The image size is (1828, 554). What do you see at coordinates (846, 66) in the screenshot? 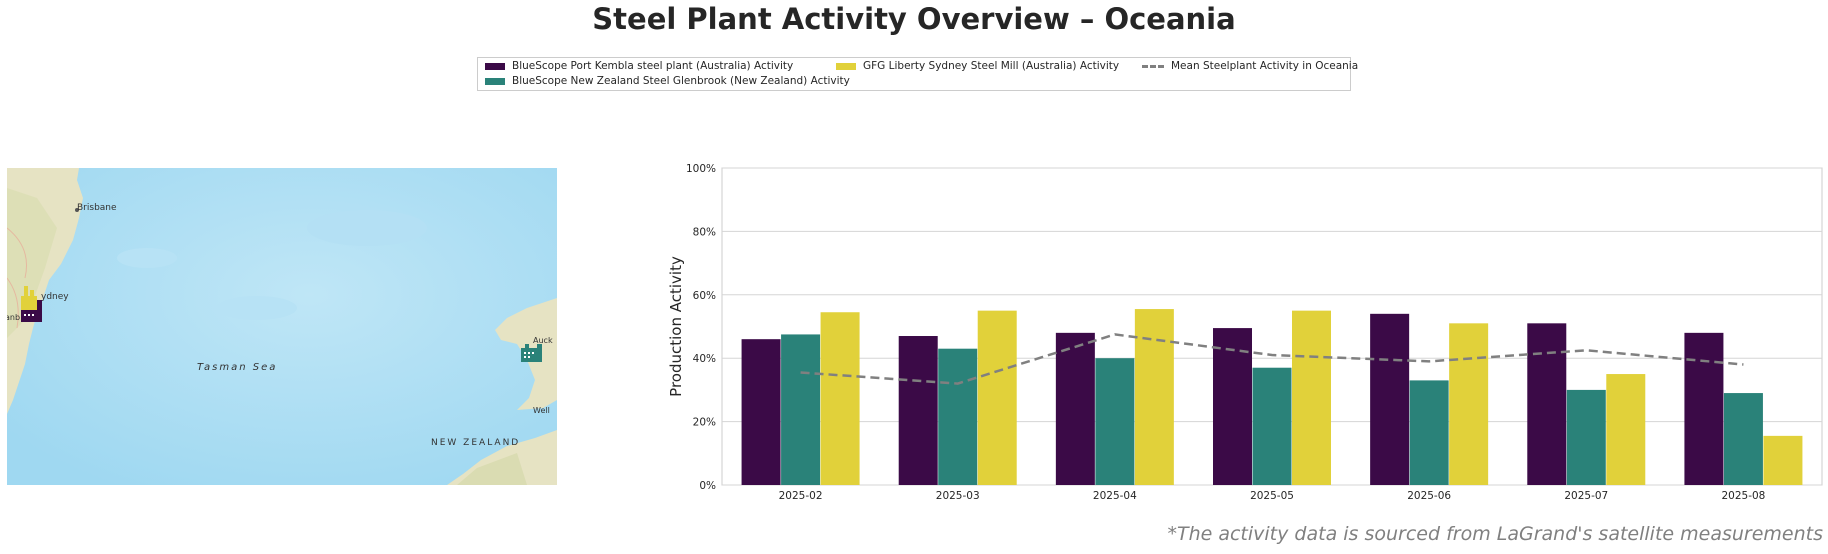
I see `legend-swatch-liberty-sydney` at bounding box center [846, 66].